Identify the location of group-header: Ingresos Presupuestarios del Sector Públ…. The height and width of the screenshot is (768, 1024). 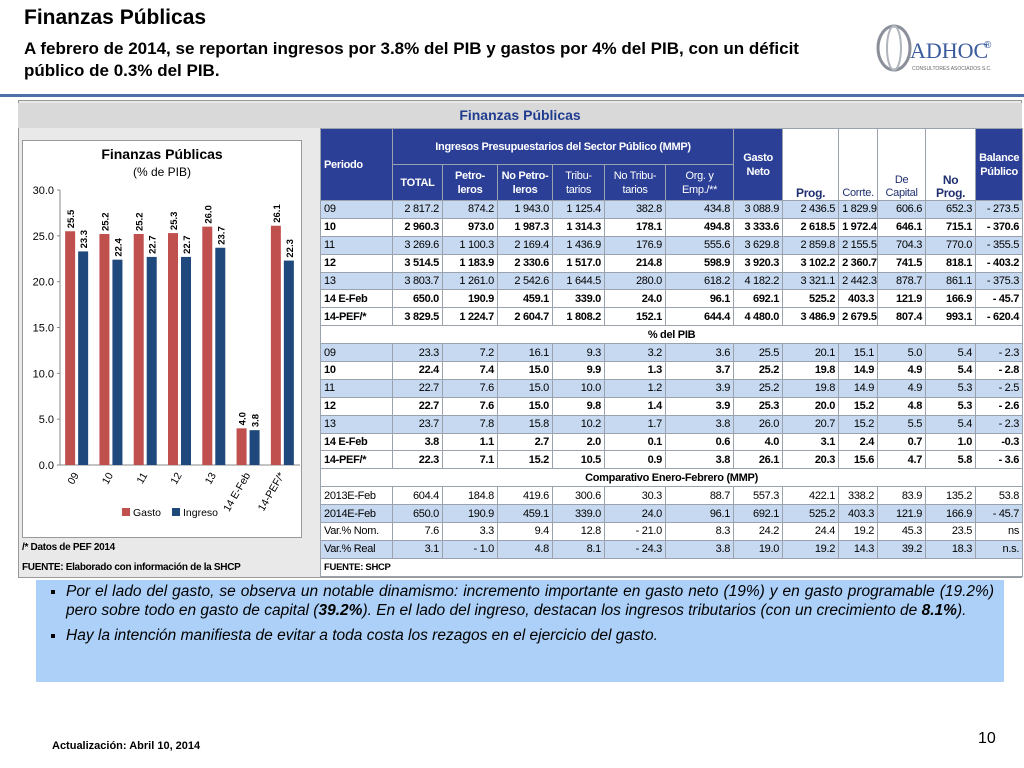
(563, 146).